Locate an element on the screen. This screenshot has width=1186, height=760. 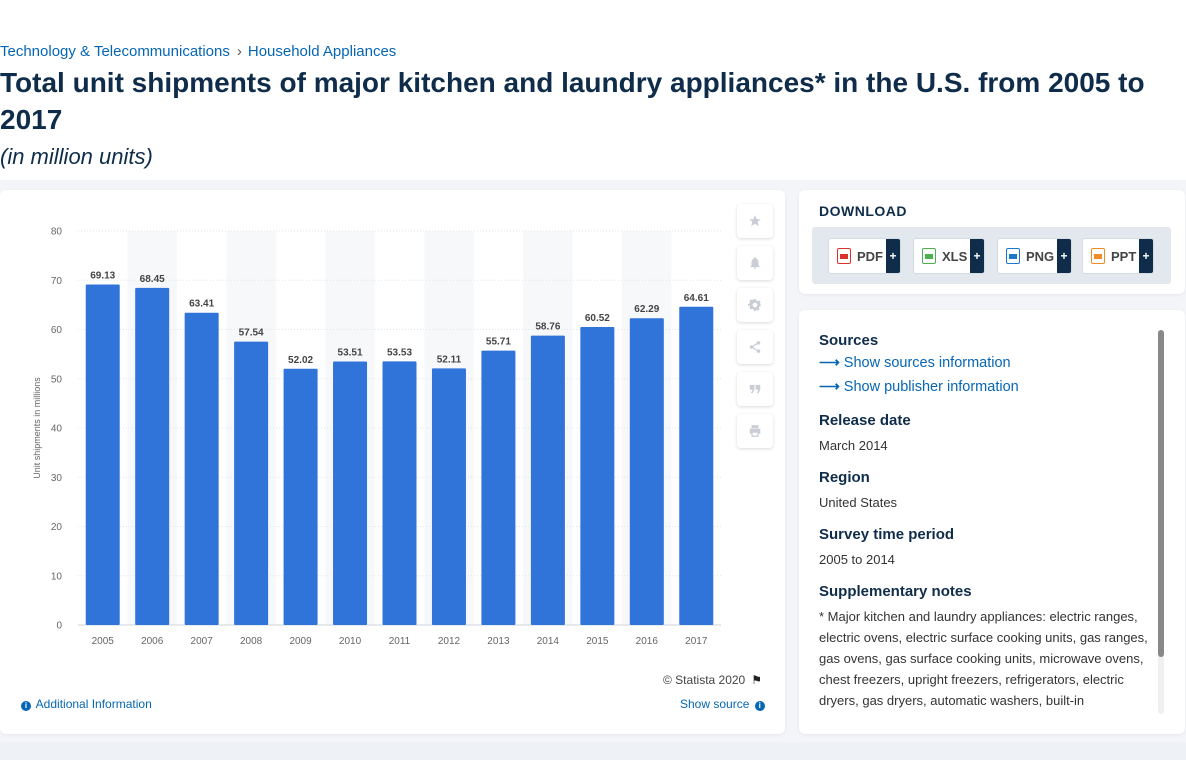
x-tick-label: 2007 is located at coordinates (202, 641).